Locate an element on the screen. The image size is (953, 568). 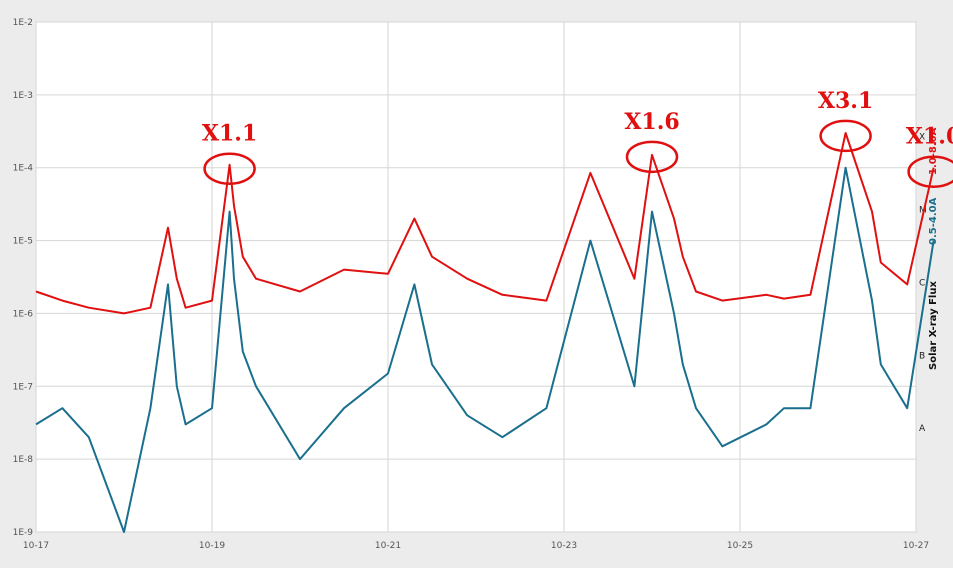
x-tick-label: 10-21 is located at coordinates (388, 546).